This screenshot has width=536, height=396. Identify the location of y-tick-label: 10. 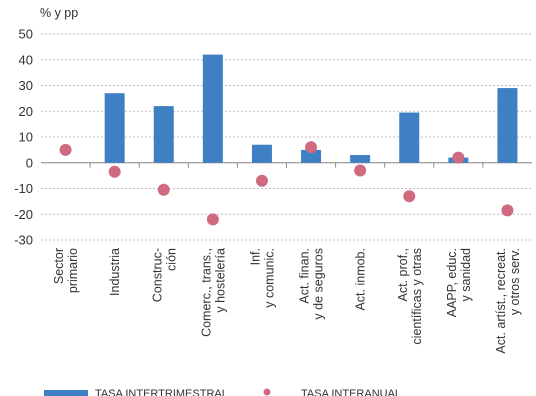
(26, 137).